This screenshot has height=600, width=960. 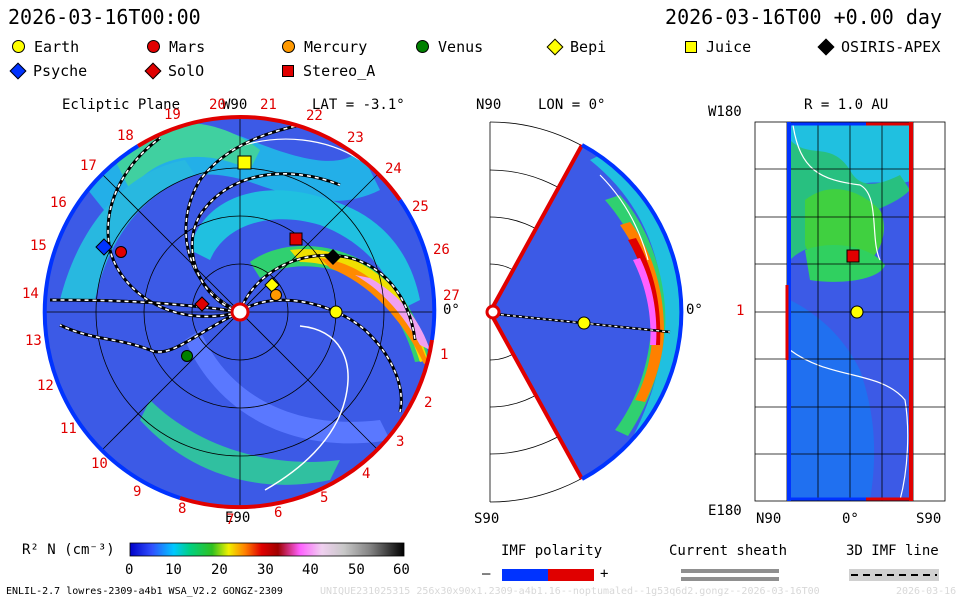 I want to click on ecliptic-pink-band, so click(x=392, y=312).